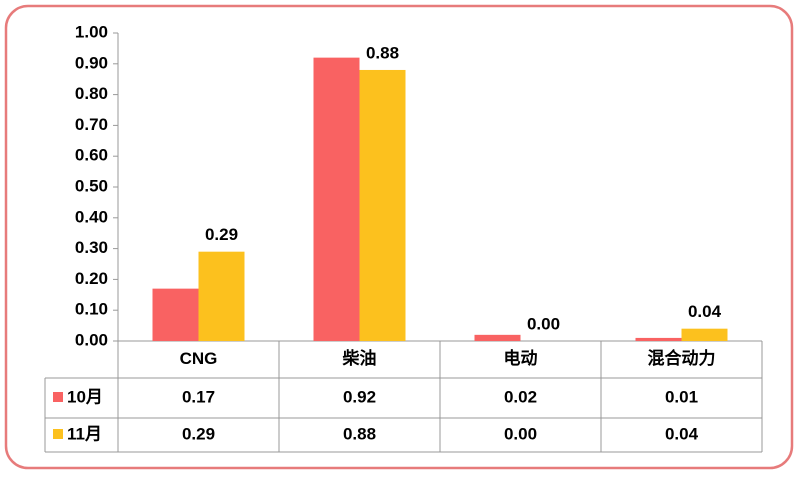 The height and width of the screenshot is (486, 800). What do you see at coordinates (91, 309) in the screenshot?
I see `y-tick-label: 0.10` at bounding box center [91, 309].